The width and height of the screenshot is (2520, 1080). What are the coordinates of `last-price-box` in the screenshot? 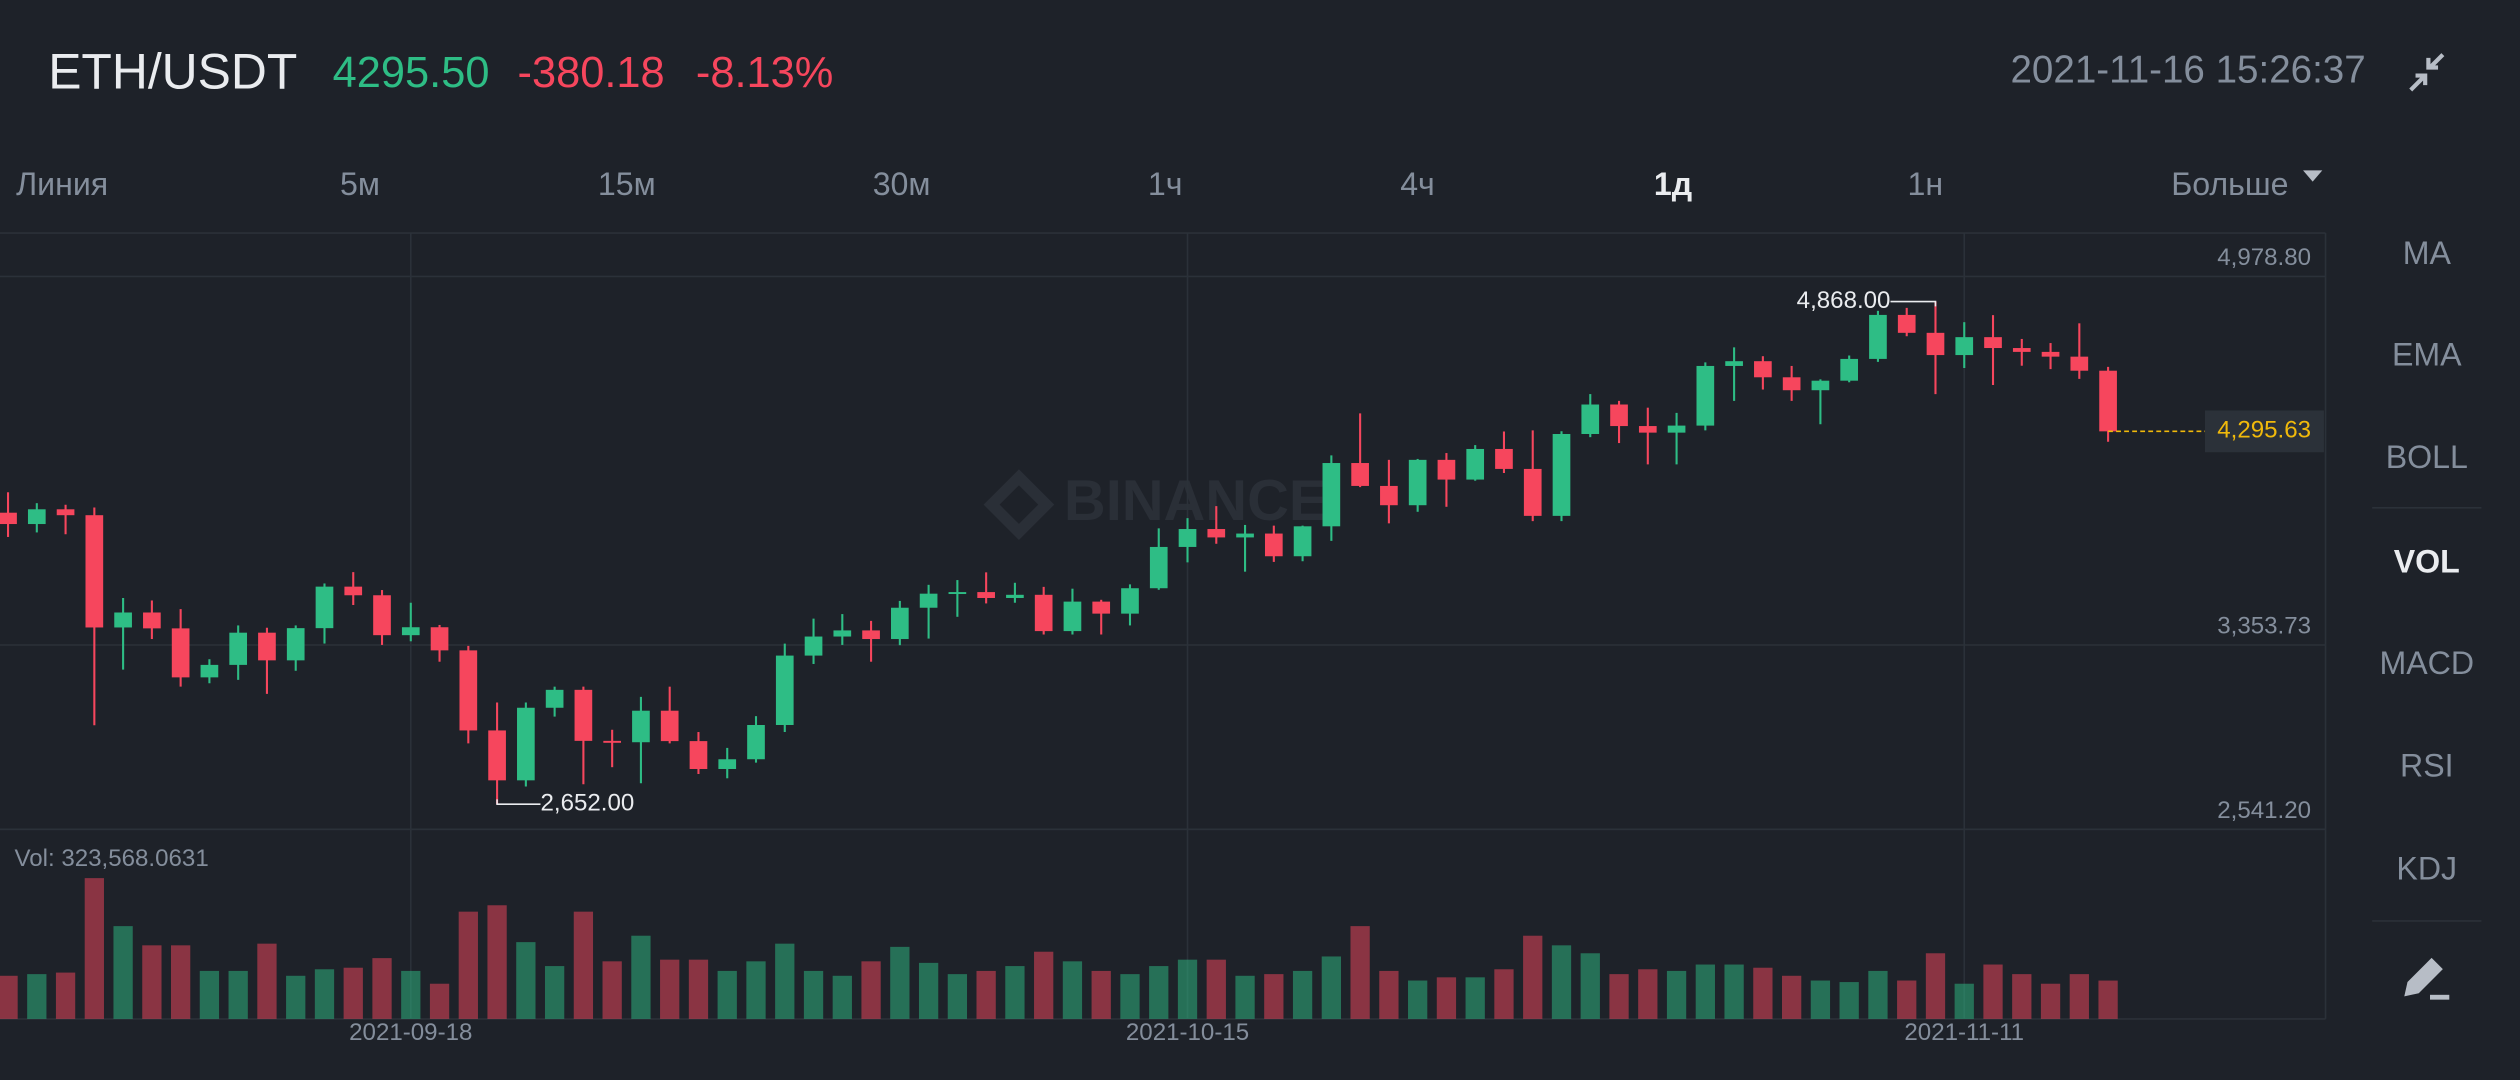 It's located at (2264, 431).